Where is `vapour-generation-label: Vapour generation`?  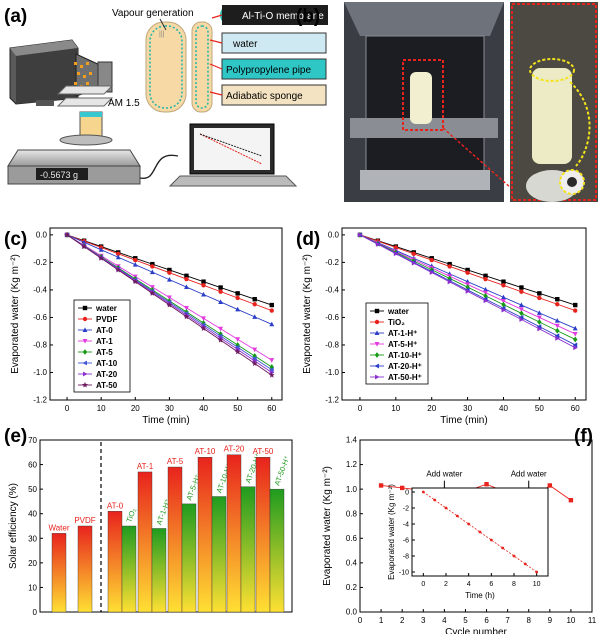
vapour-generation-label: Vapour generation is located at coordinates (153, 13).